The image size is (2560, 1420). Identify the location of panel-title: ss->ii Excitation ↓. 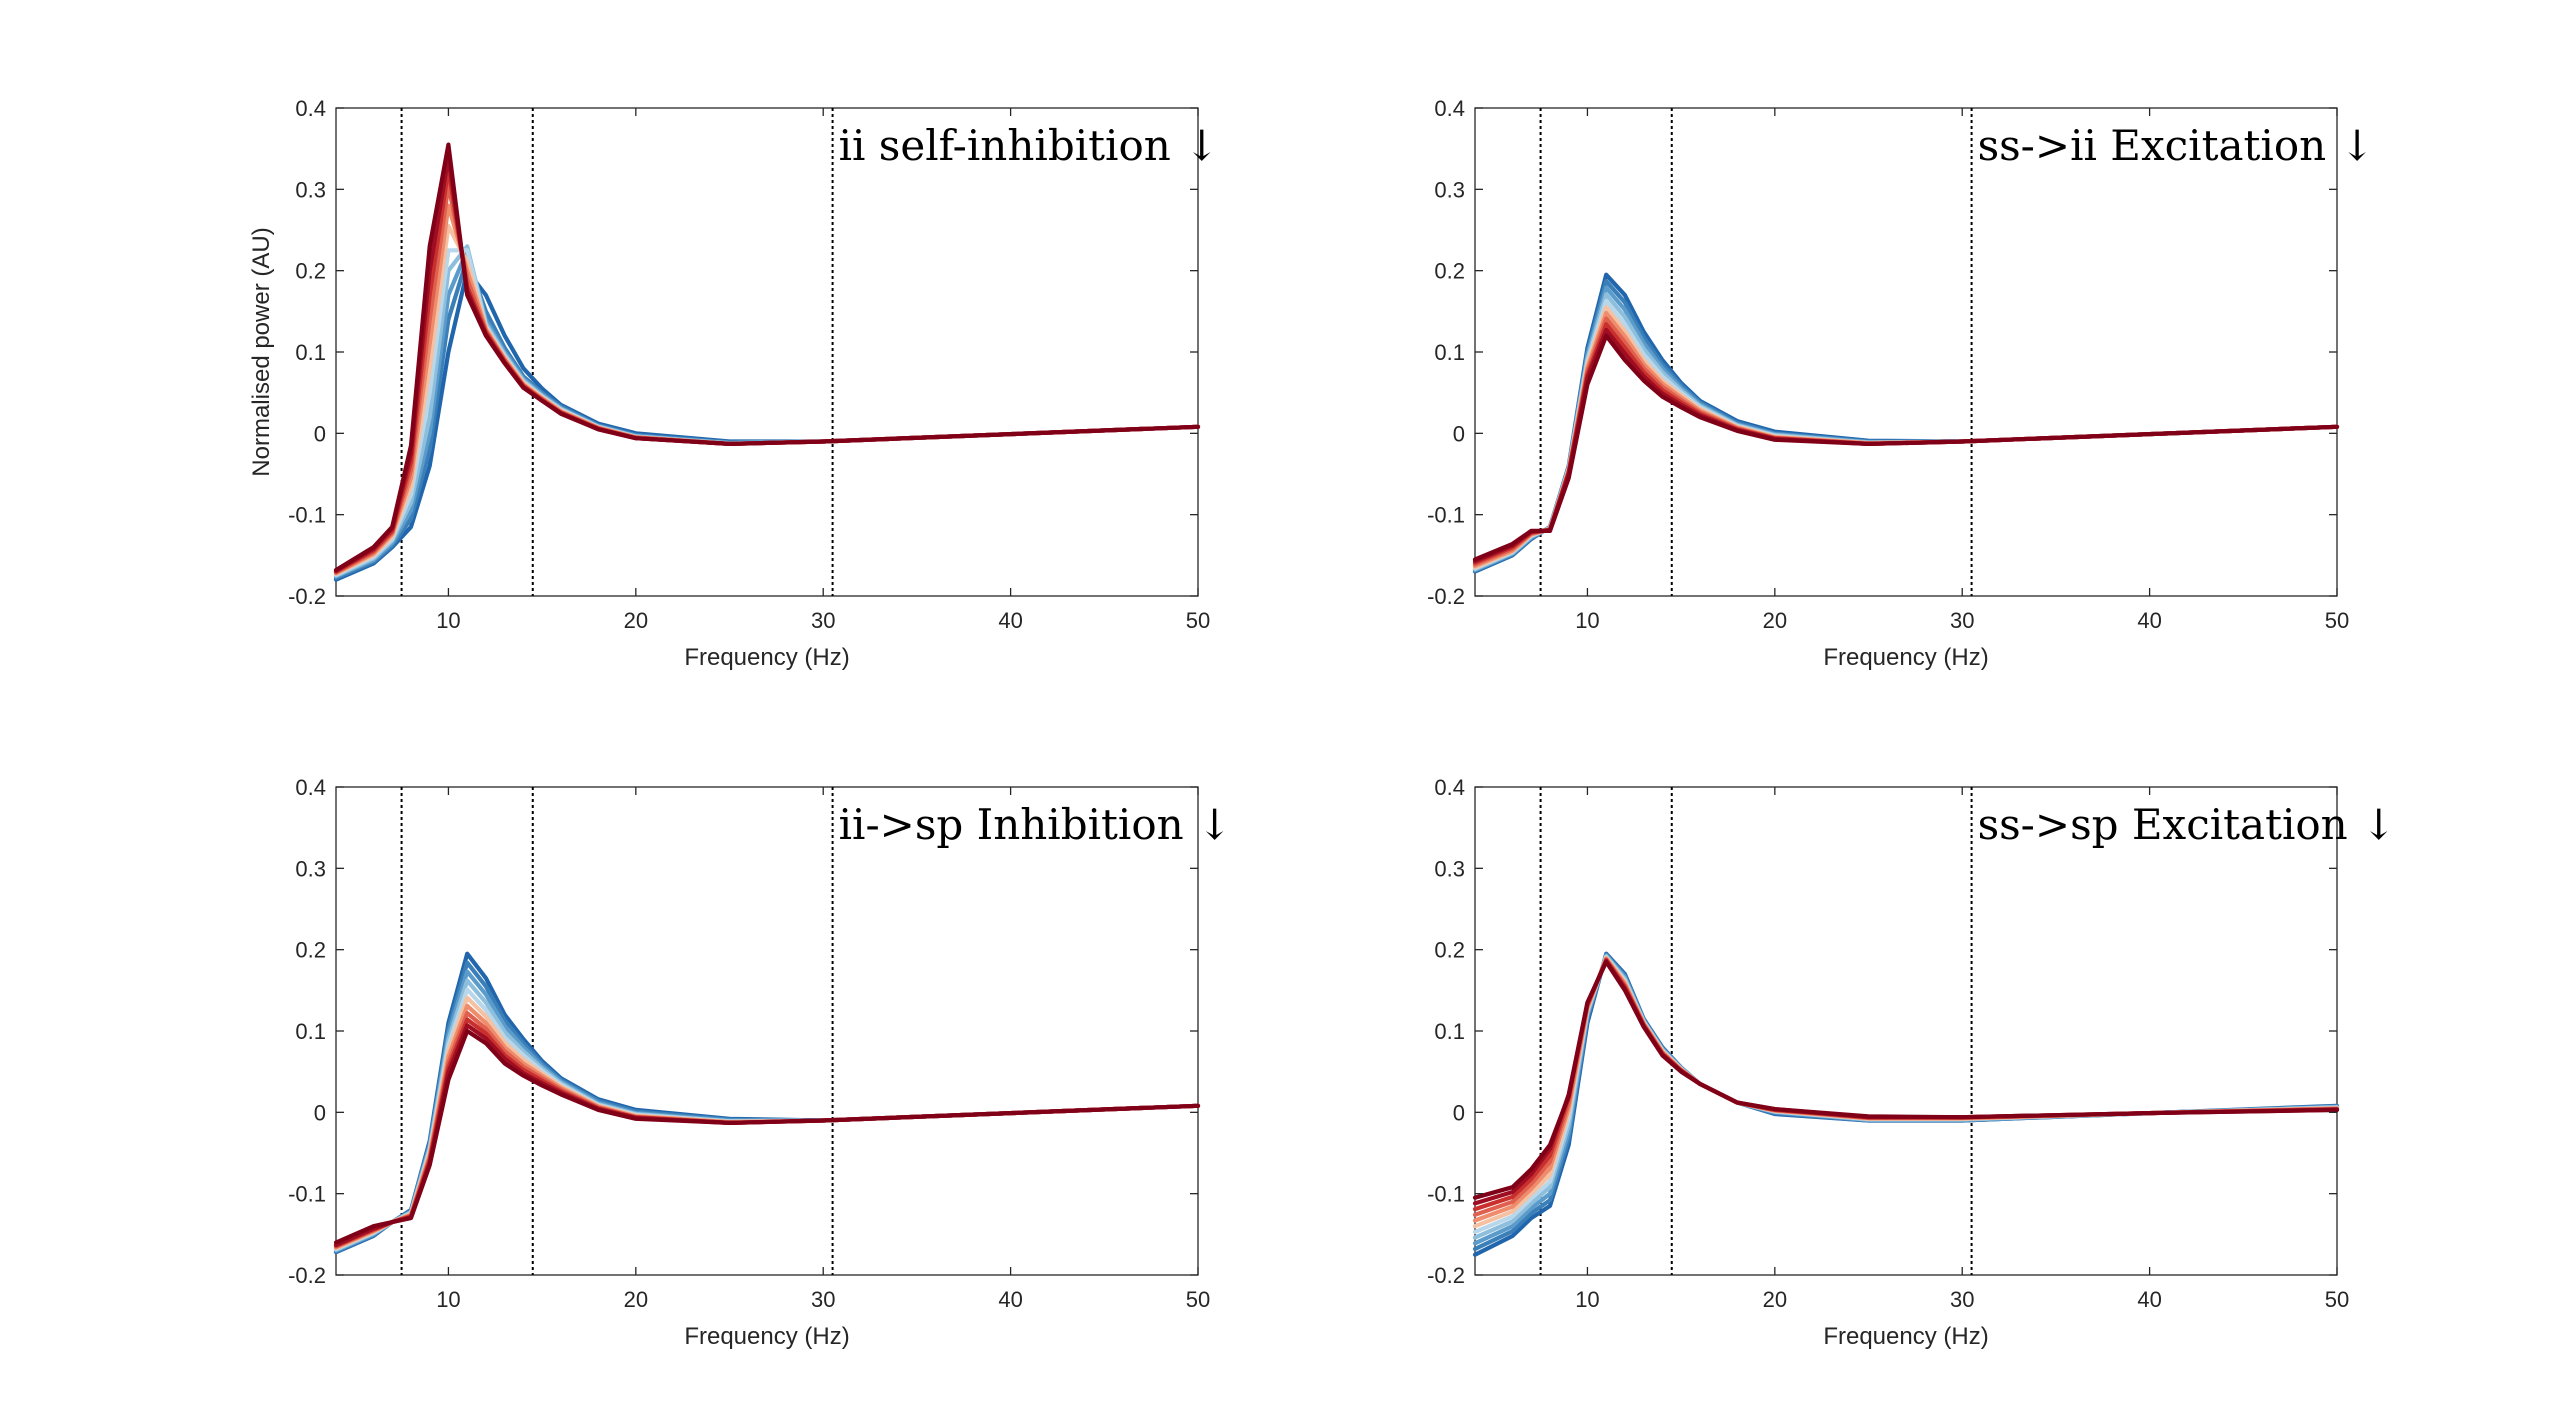
(2176, 145).